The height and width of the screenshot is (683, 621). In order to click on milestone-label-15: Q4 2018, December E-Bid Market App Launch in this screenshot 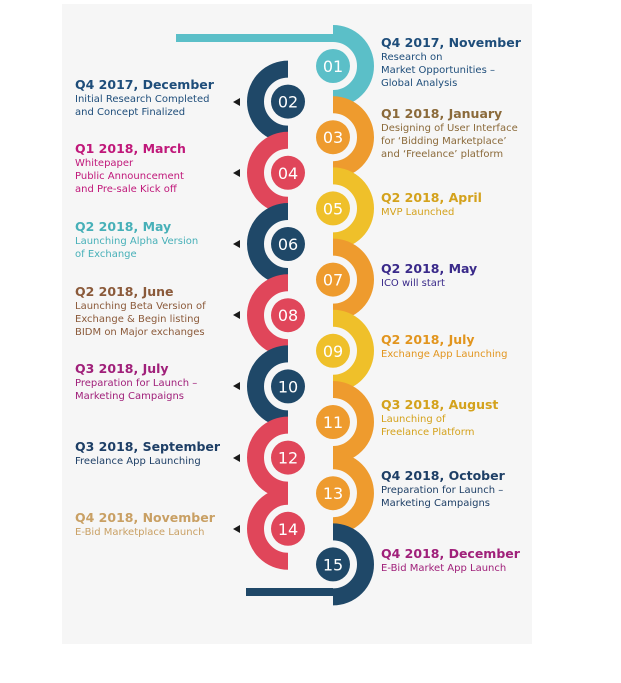, I will do `click(498, 560)`.